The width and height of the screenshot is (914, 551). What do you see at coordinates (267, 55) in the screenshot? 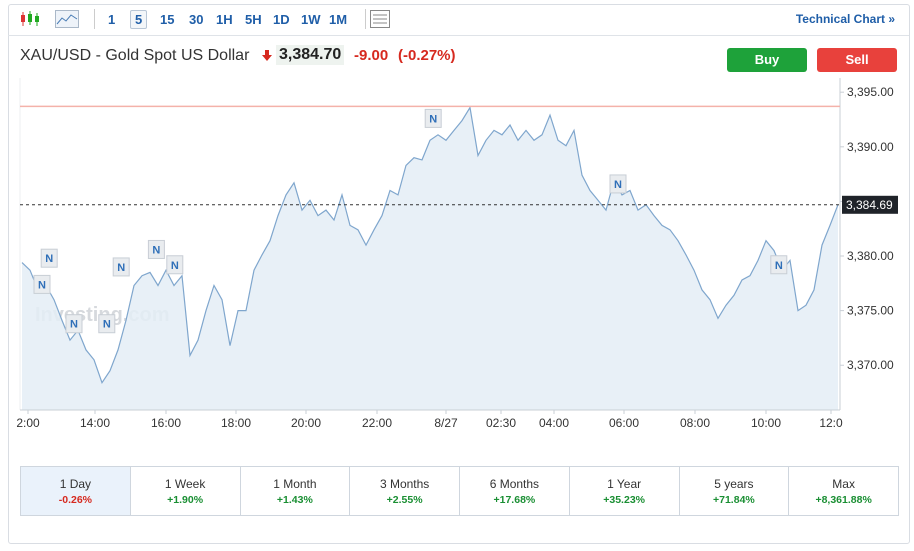
I see `down-arrow` at bounding box center [267, 55].